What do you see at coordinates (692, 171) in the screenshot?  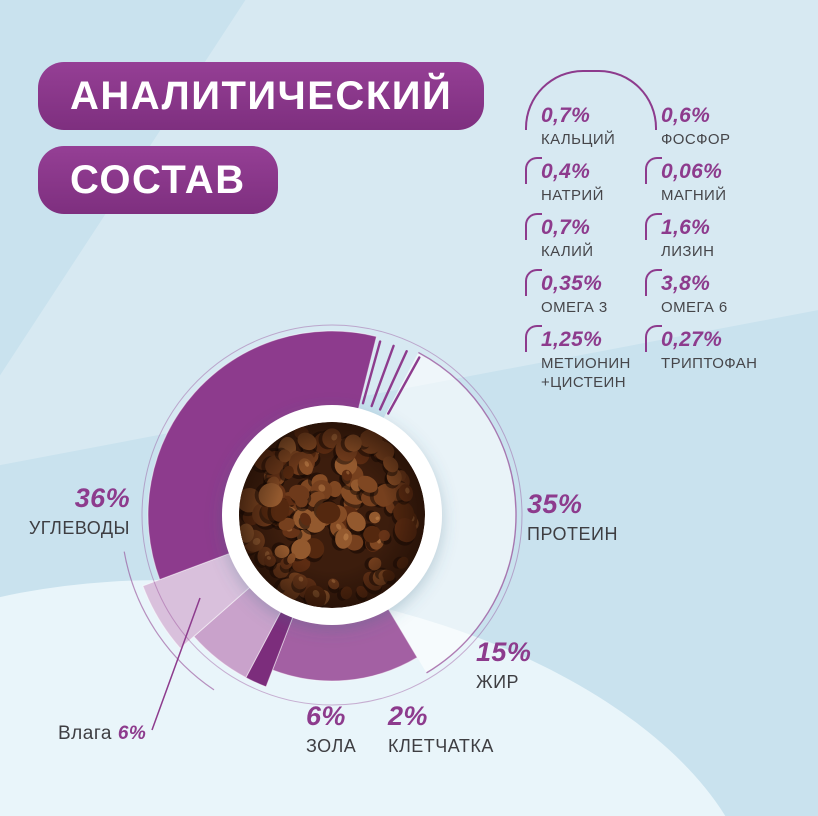 I see `nutrient-value: 0,06%` at bounding box center [692, 171].